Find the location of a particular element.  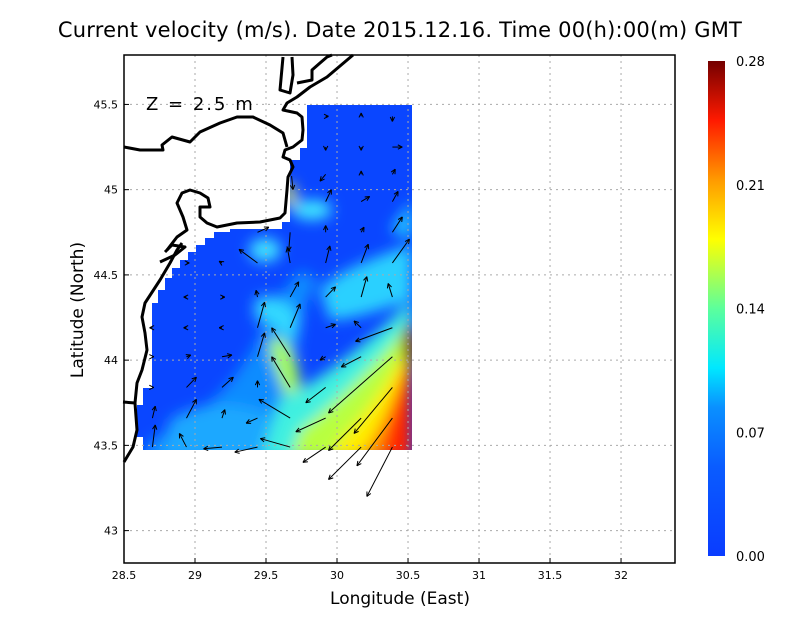

colorbar-tick-label: 0.14 is located at coordinates (750, 310).